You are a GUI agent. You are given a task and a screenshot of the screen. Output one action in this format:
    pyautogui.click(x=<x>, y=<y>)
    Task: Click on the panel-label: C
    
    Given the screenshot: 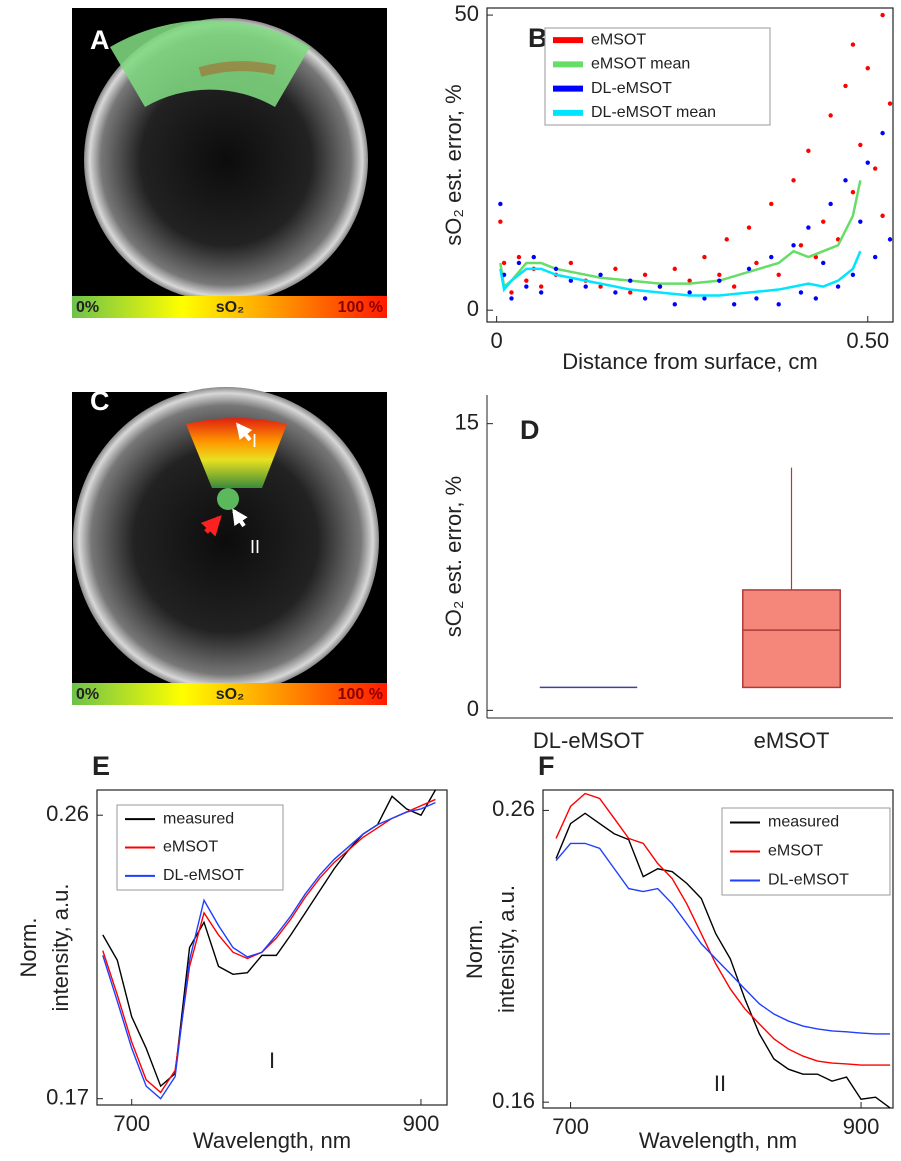 What is the action you would take?
    pyautogui.click(x=100, y=401)
    